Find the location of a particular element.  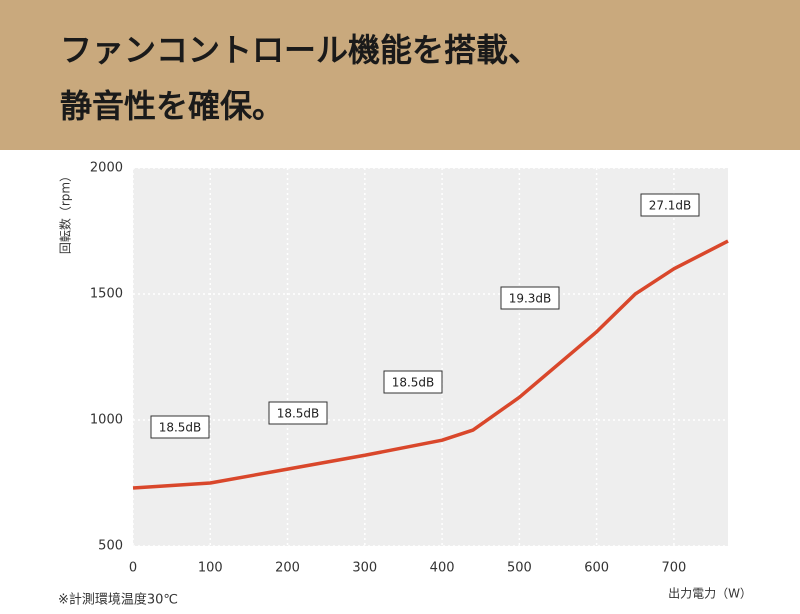

x-tick-label: 500 is located at coordinates (519, 568).